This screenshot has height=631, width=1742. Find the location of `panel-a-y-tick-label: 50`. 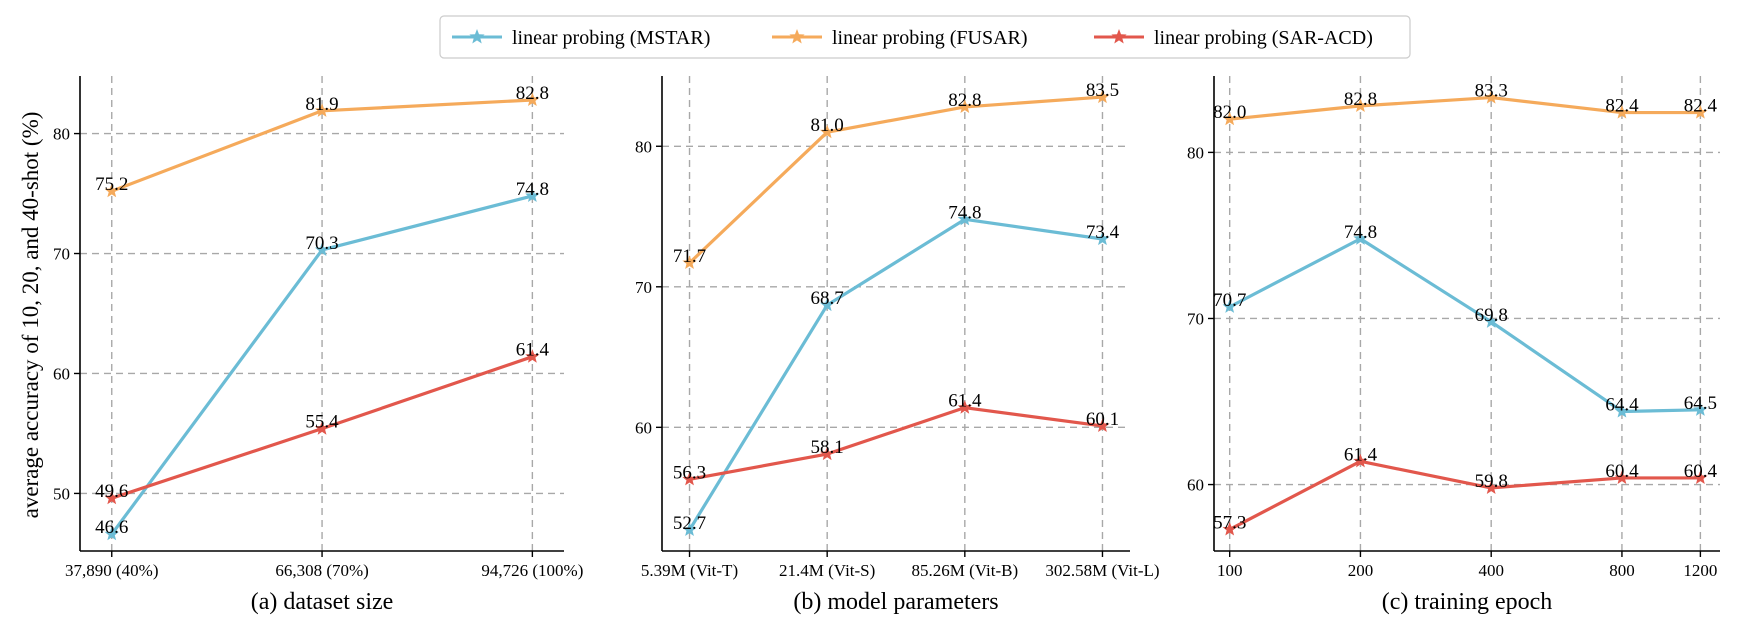

panel-a-y-tick-label: 50 is located at coordinates (61, 493).